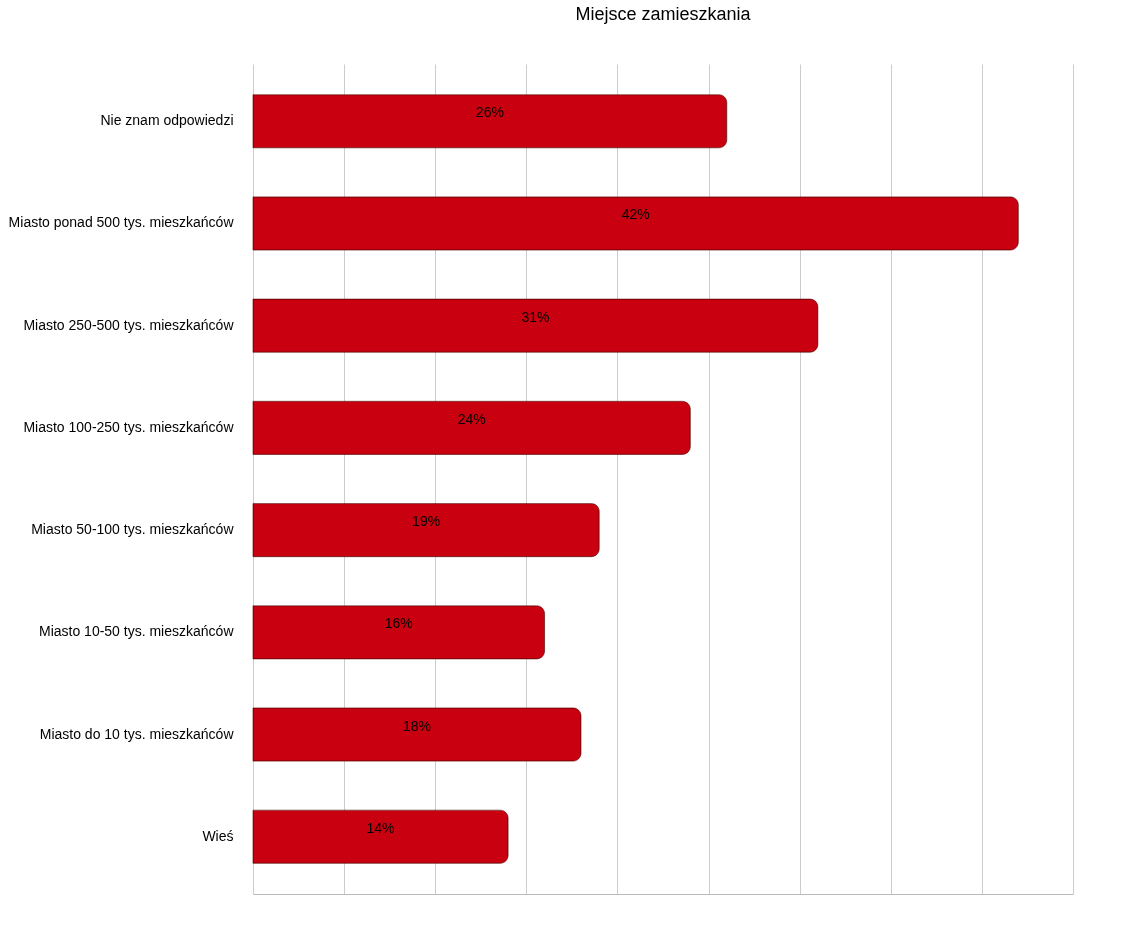 This screenshot has width=1146, height=949. I want to click on data-label: 16%, so click(398, 623).